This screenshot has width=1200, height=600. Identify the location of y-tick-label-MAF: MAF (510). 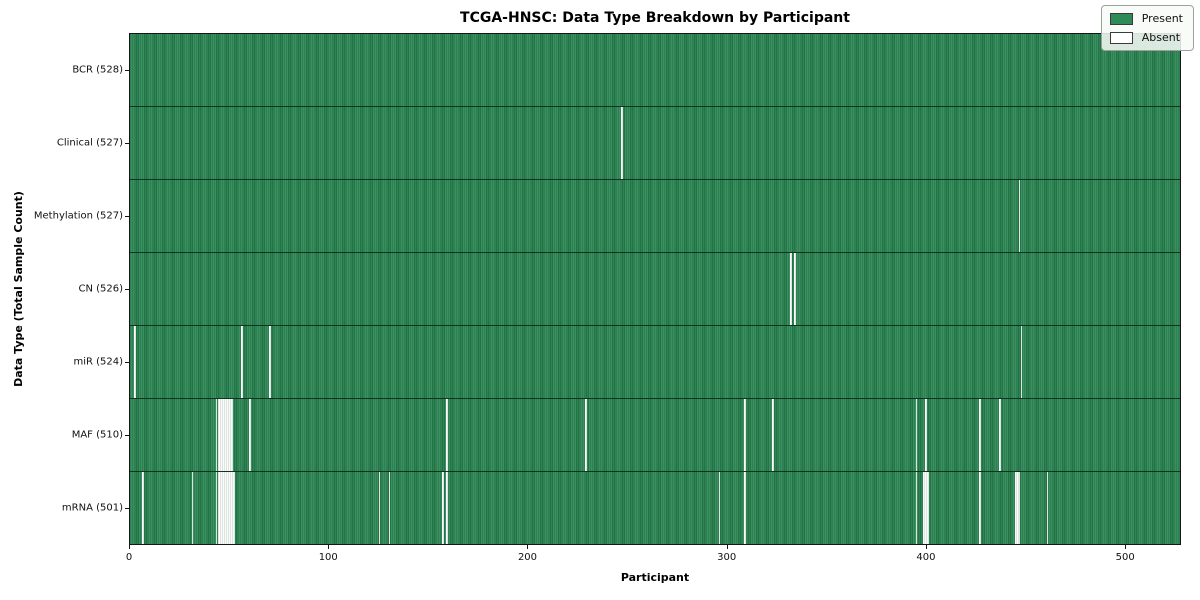
(97, 435).